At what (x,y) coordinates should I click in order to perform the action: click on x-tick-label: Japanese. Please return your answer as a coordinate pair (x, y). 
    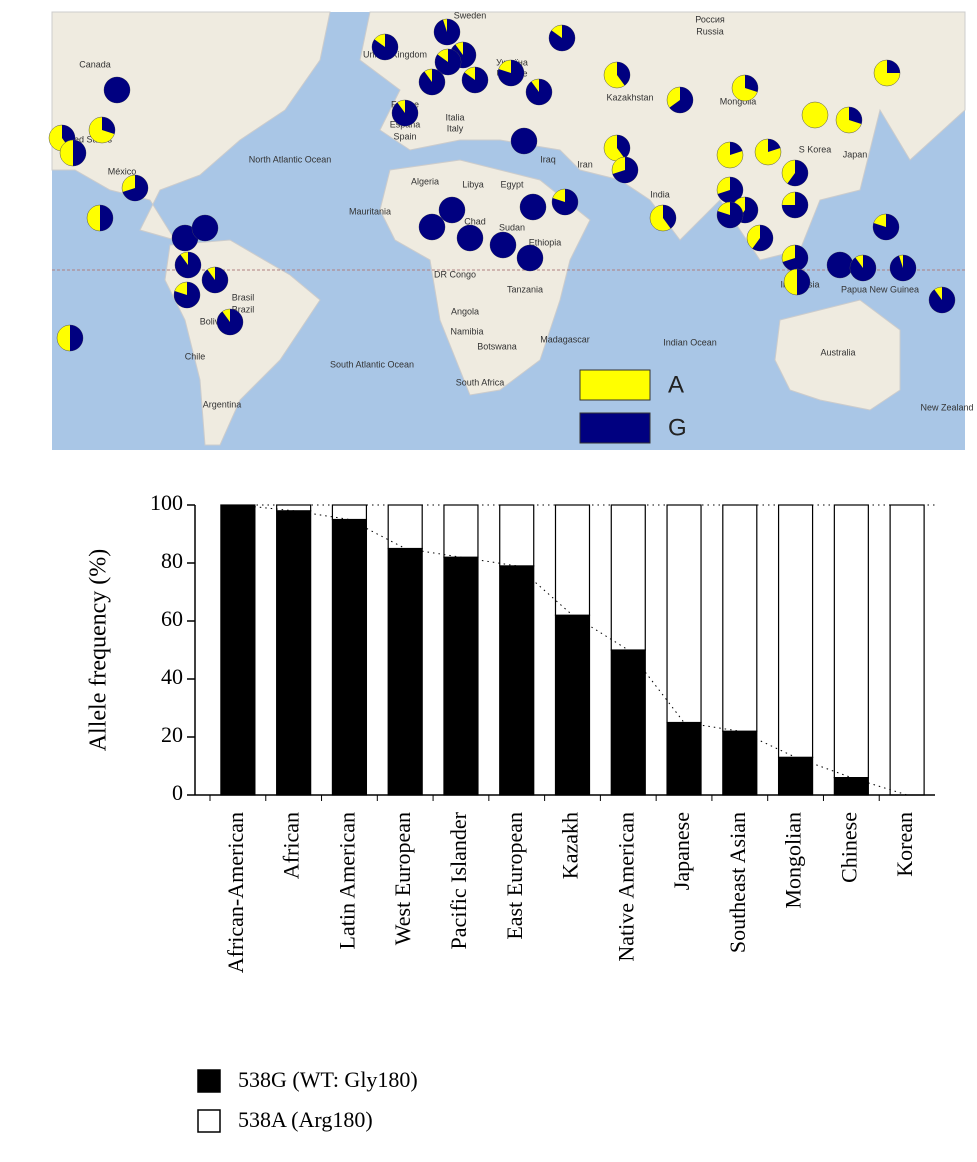
    Looking at the image, I should click on (681, 851).